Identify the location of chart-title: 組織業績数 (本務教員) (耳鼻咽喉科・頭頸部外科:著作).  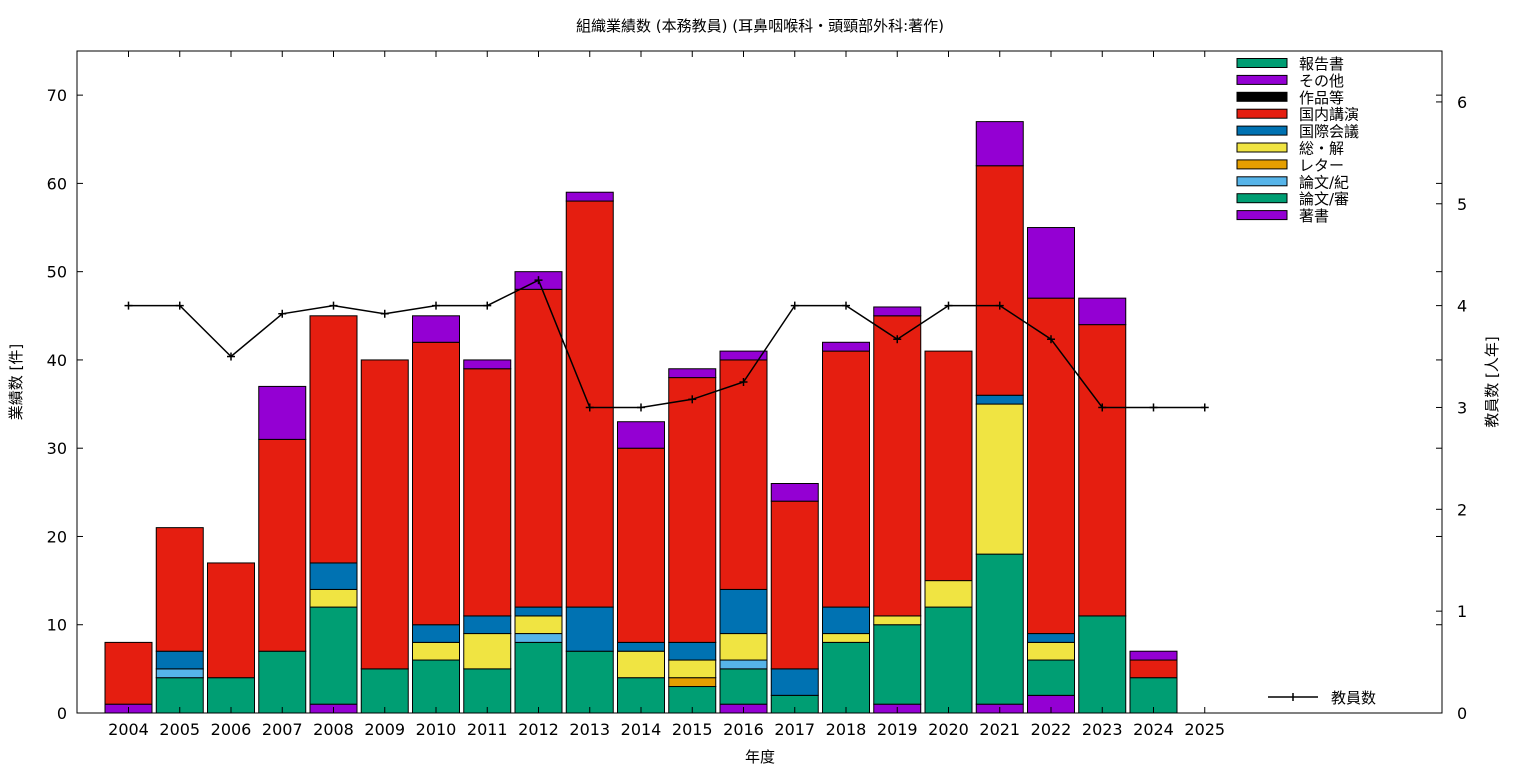
(760, 26).